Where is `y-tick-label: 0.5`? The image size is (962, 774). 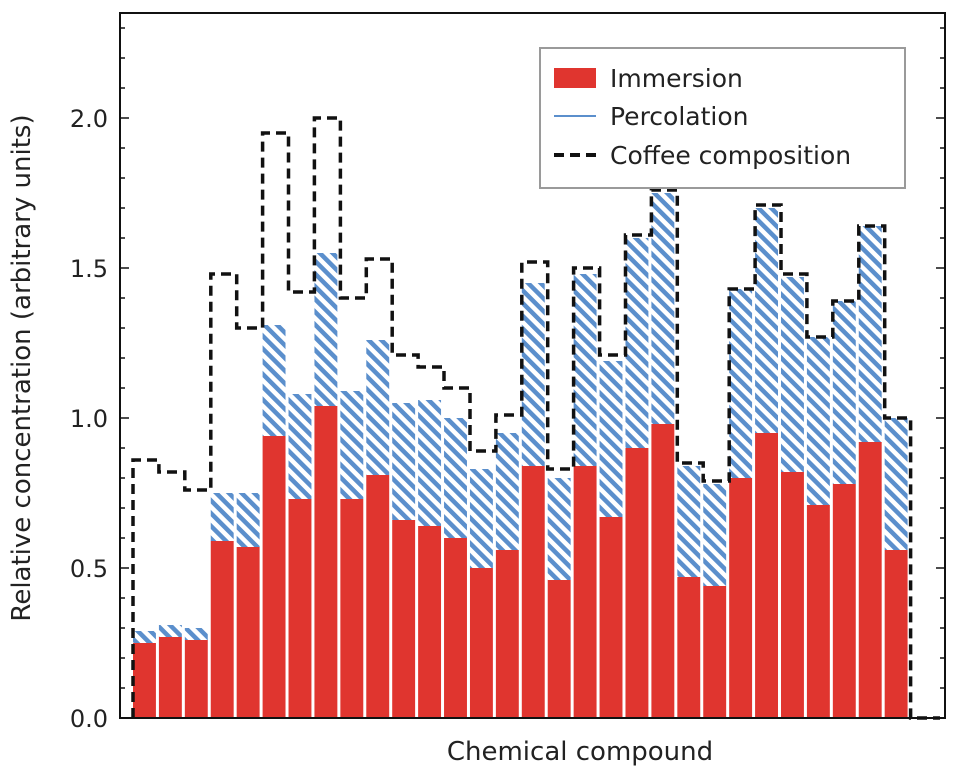 y-tick-label: 0.5 is located at coordinates (89, 569).